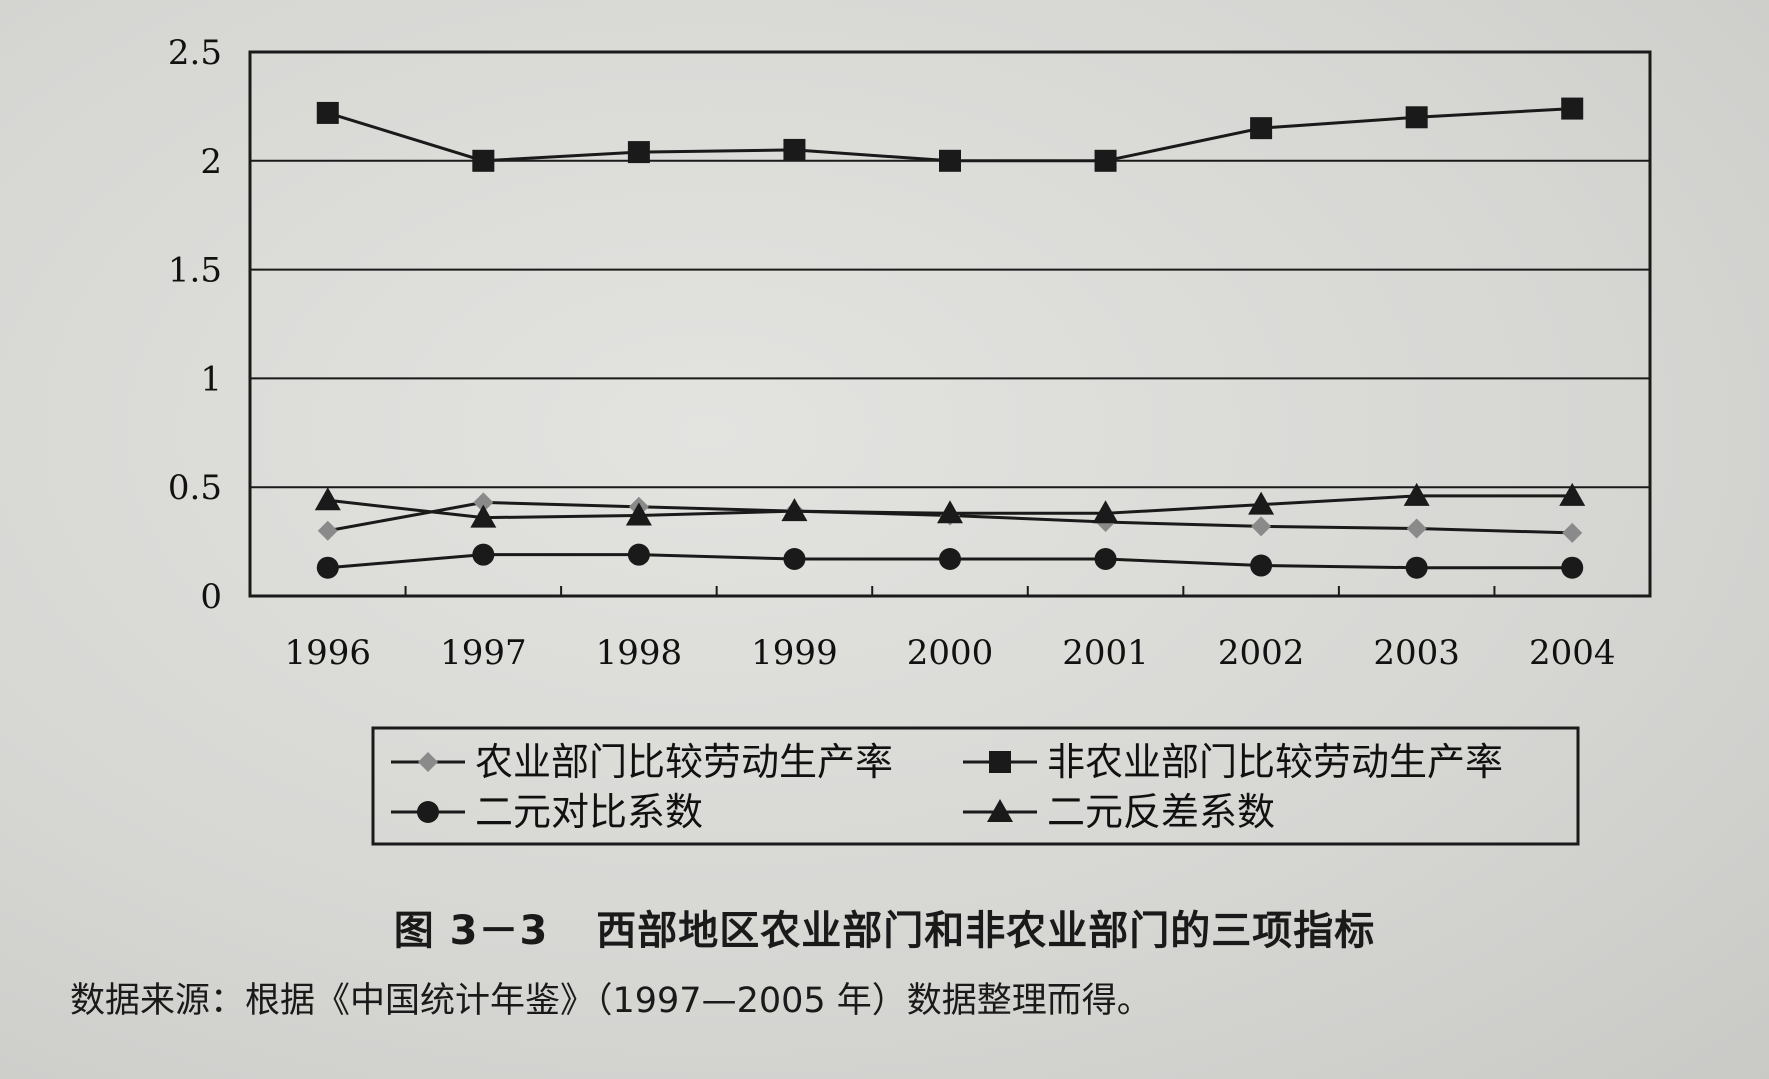  I want to click on figure-caption: 图 3－3 西部地区农业部门和非农业部门的三项指标, so click(884, 927).